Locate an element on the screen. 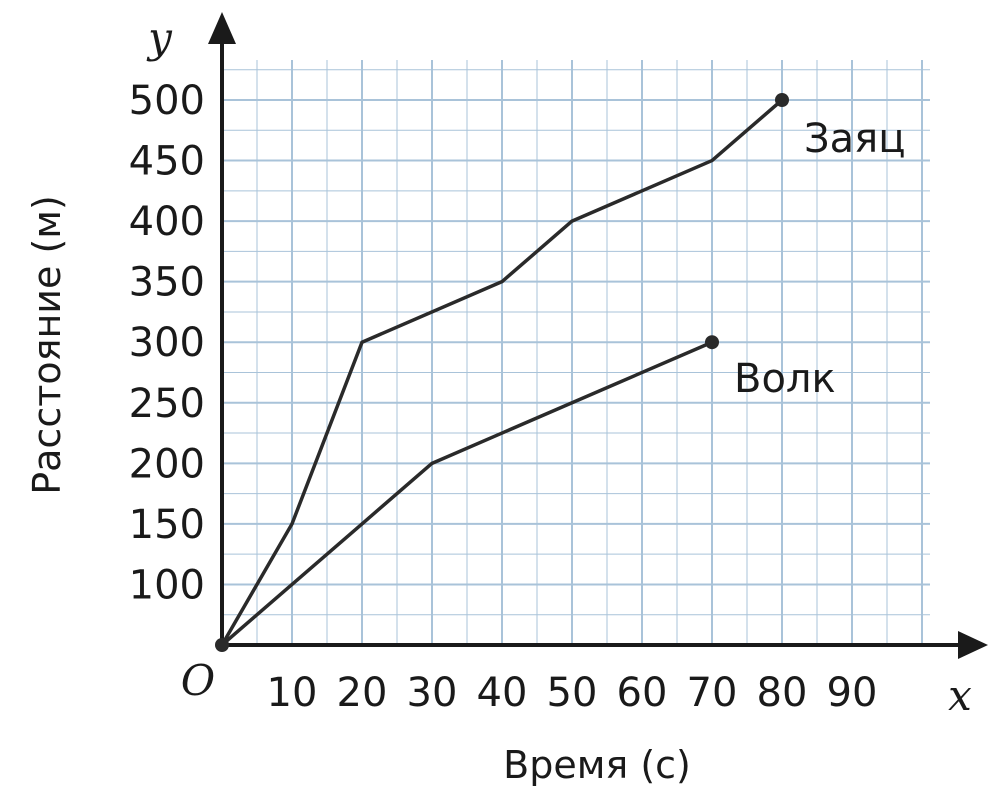 The height and width of the screenshot is (788, 997). y-tick-label: 500 is located at coordinates (167, 101).